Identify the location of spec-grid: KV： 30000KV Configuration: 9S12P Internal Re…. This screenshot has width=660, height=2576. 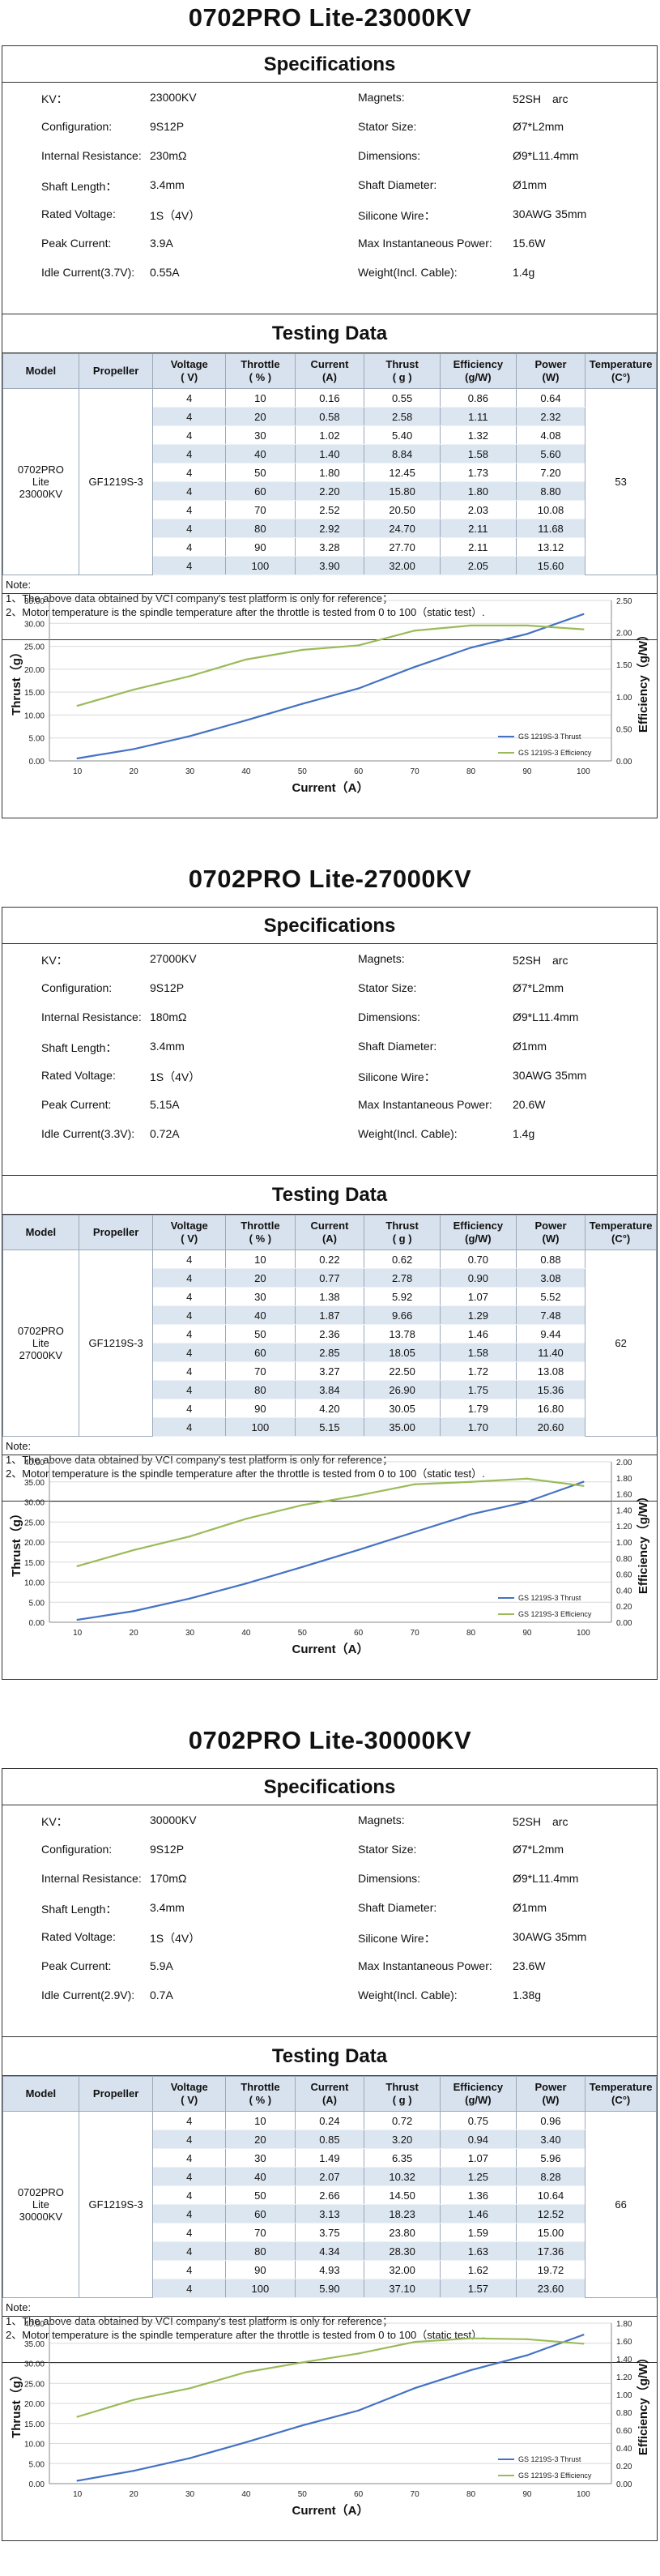
(329, 1921).